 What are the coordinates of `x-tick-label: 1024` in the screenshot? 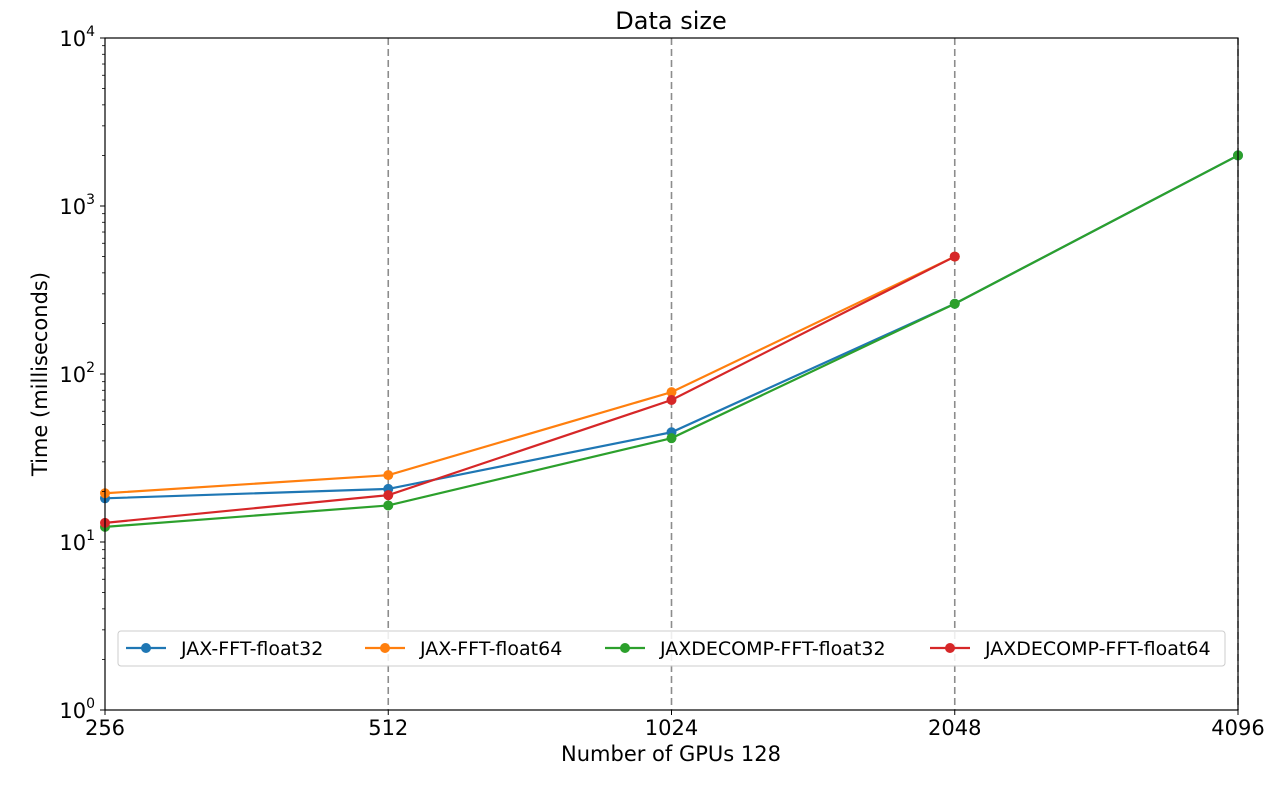 It's located at (671, 728).